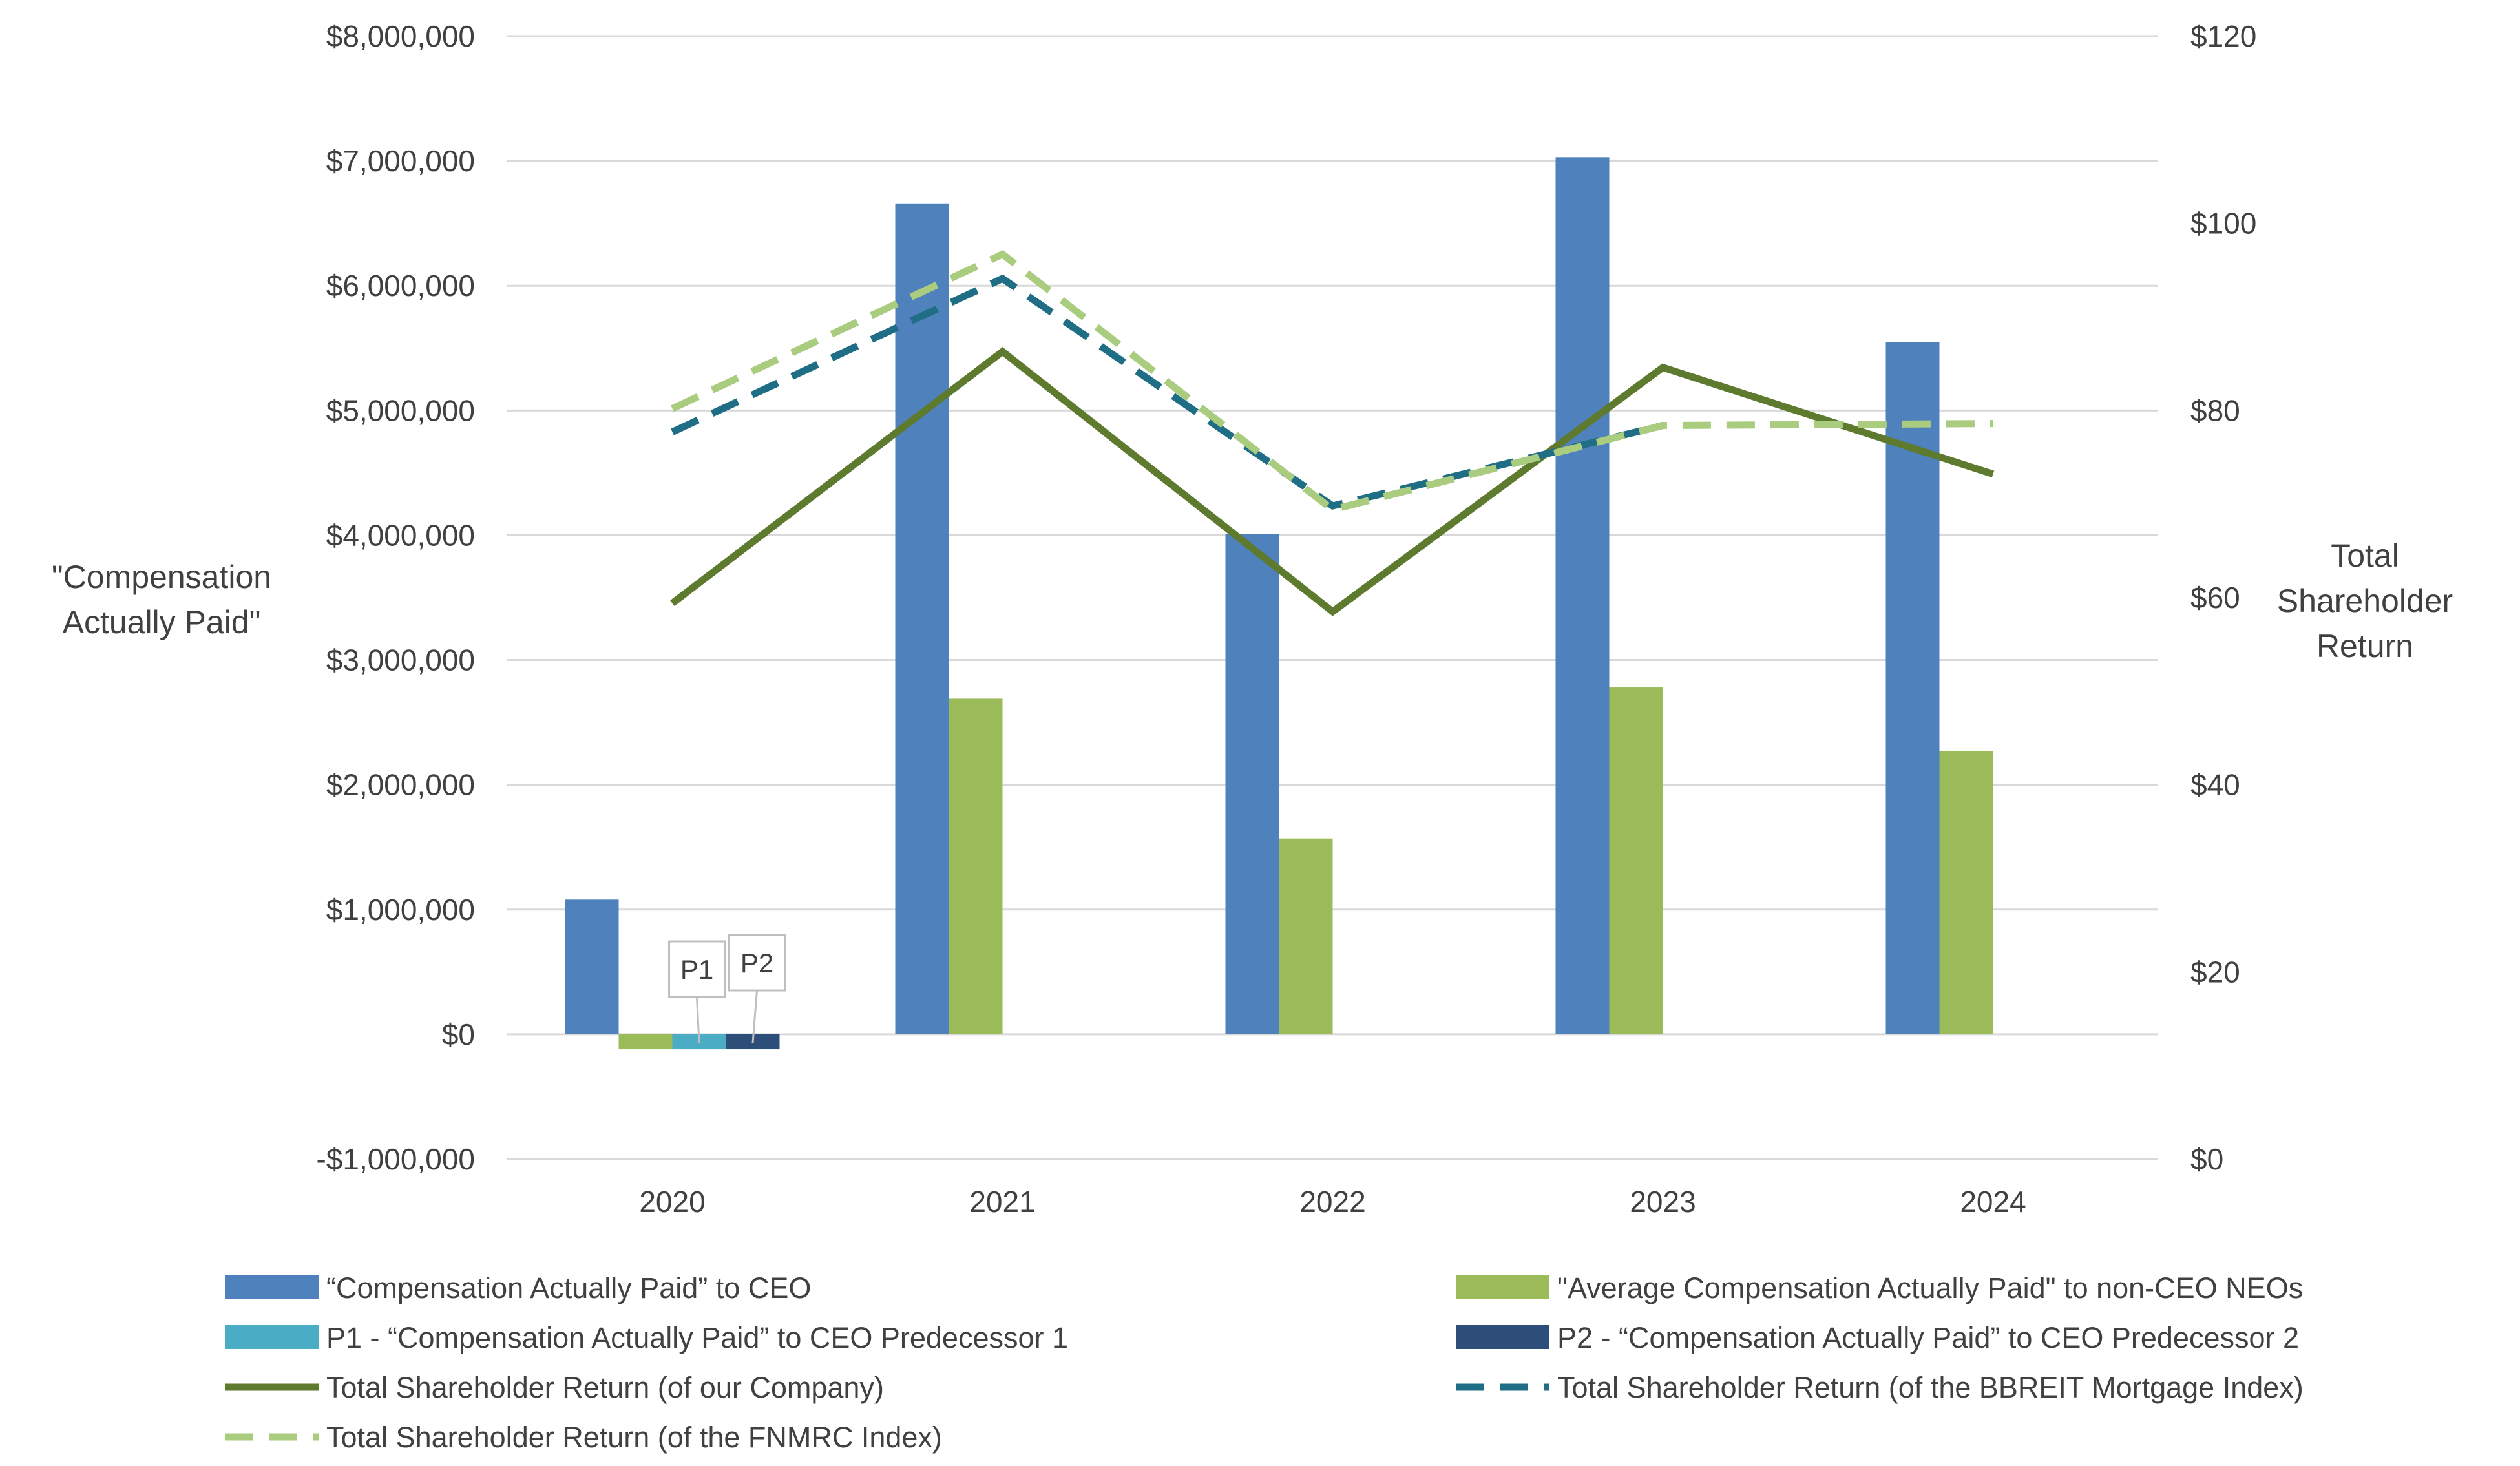 This screenshot has width=2520, height=1466. I want to click on right-tick-label: $100, so click(2223, 223).